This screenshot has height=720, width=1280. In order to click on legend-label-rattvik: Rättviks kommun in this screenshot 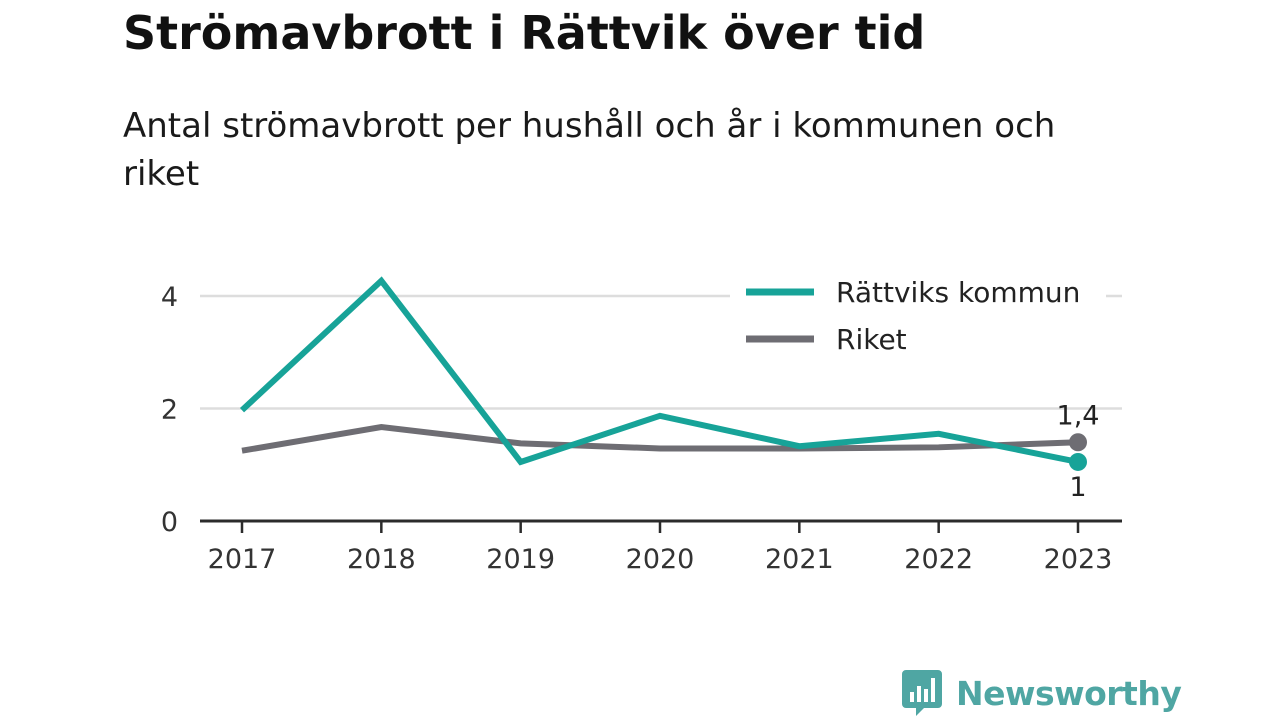, I will do `click(958, 292)`.